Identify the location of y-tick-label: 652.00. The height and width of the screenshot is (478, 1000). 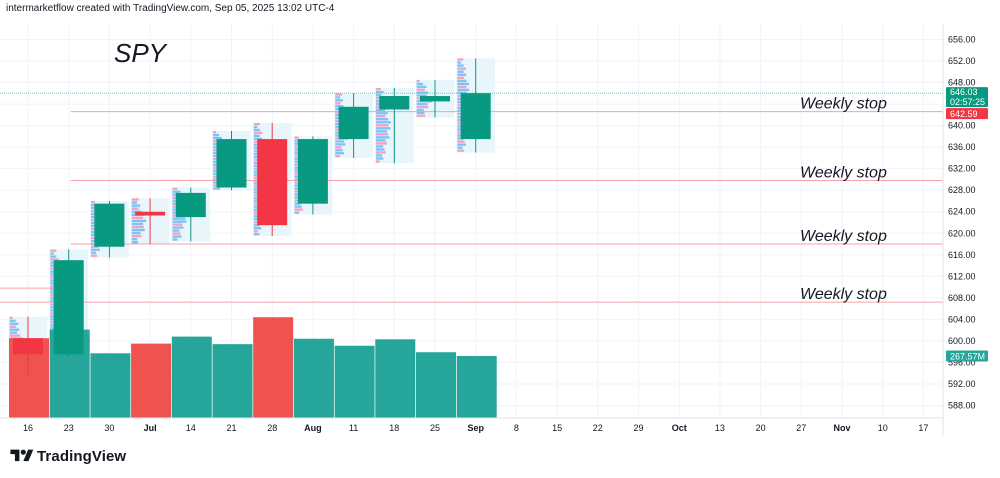
(962, 61).